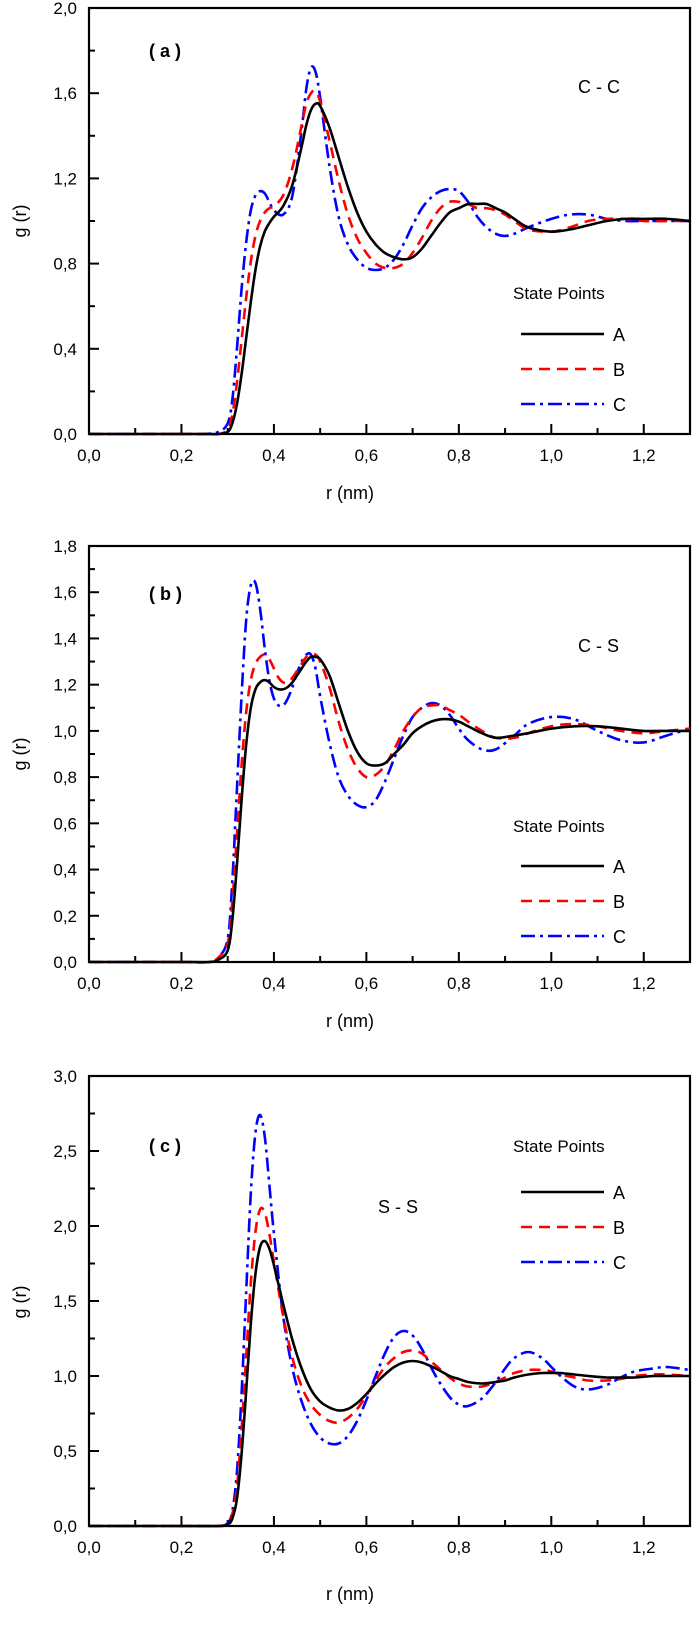  Describe the element at coordinates (619, 937) in the screenshot. I see `panel-b-legend-label-C: C` at that location.